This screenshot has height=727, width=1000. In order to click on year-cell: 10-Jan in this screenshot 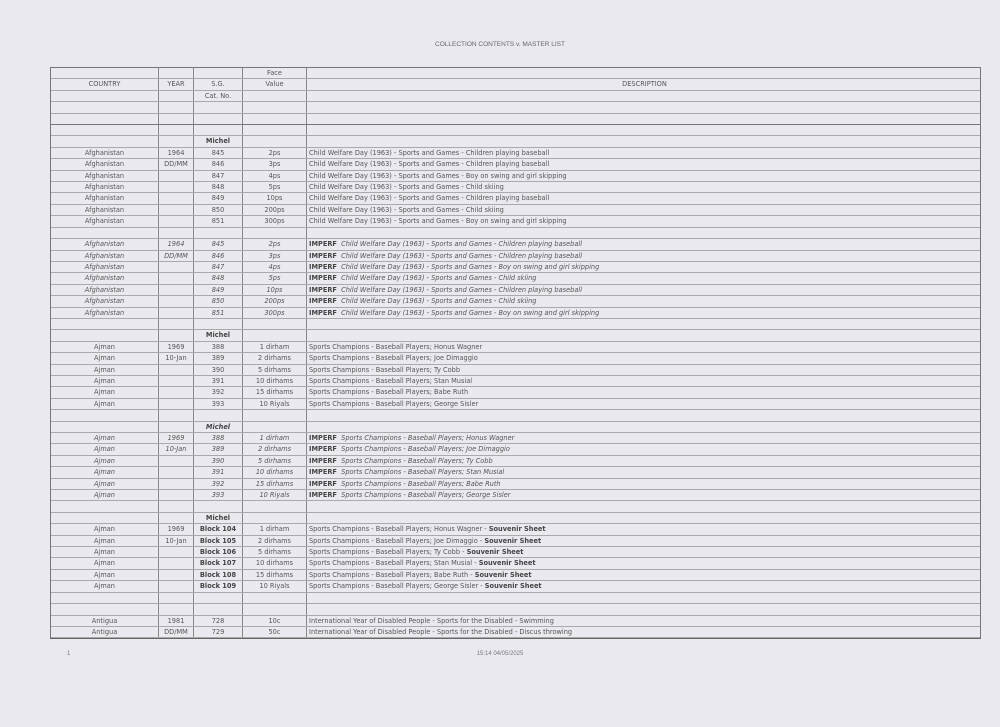, I will do `click(176, 449)`.